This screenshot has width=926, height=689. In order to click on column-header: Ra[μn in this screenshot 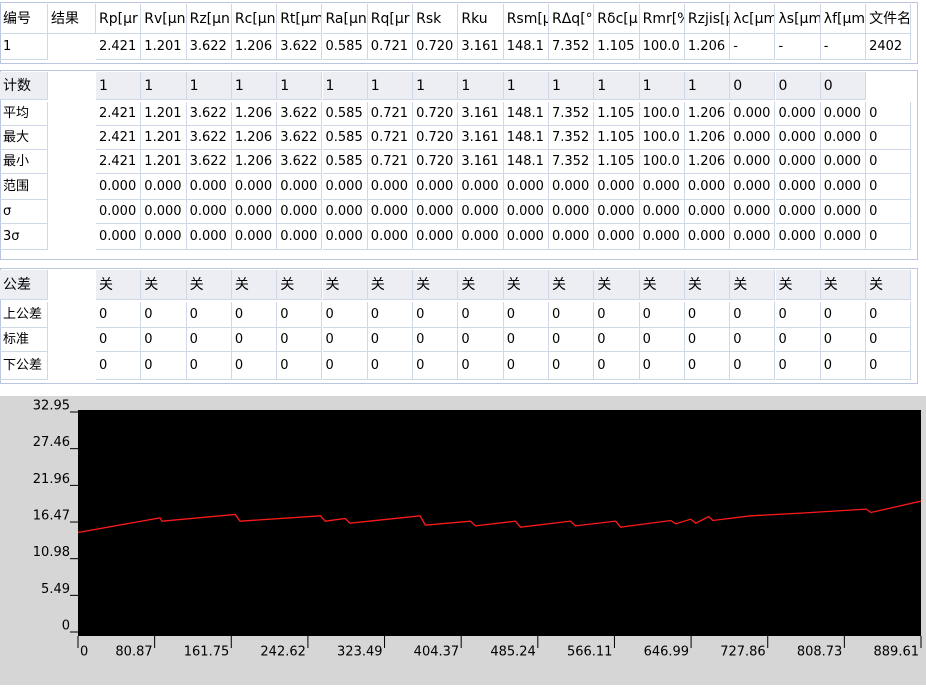, I will do `click(345, 19)`.